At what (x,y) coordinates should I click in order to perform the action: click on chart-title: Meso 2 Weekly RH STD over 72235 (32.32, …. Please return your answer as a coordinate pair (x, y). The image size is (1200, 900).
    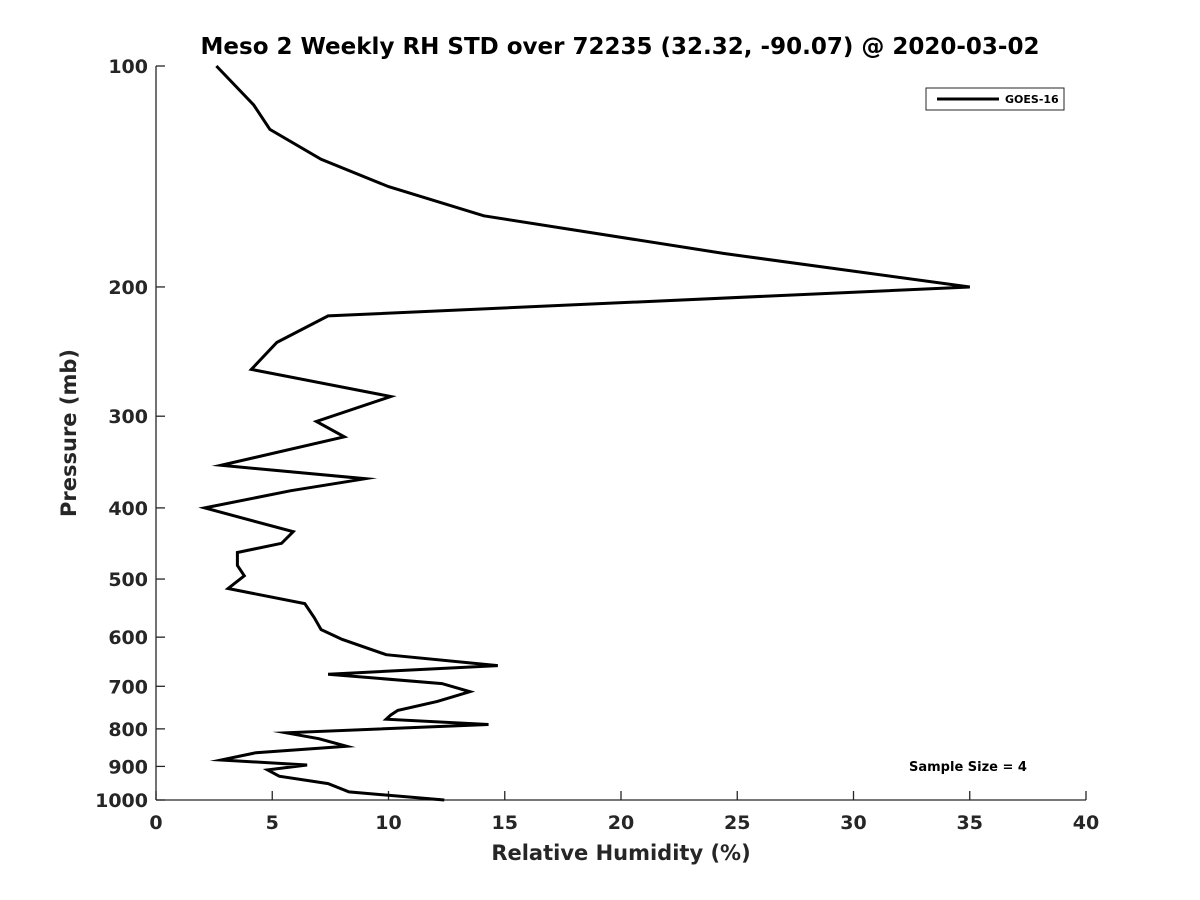
    Looking at the image, I should click on (620, 47).